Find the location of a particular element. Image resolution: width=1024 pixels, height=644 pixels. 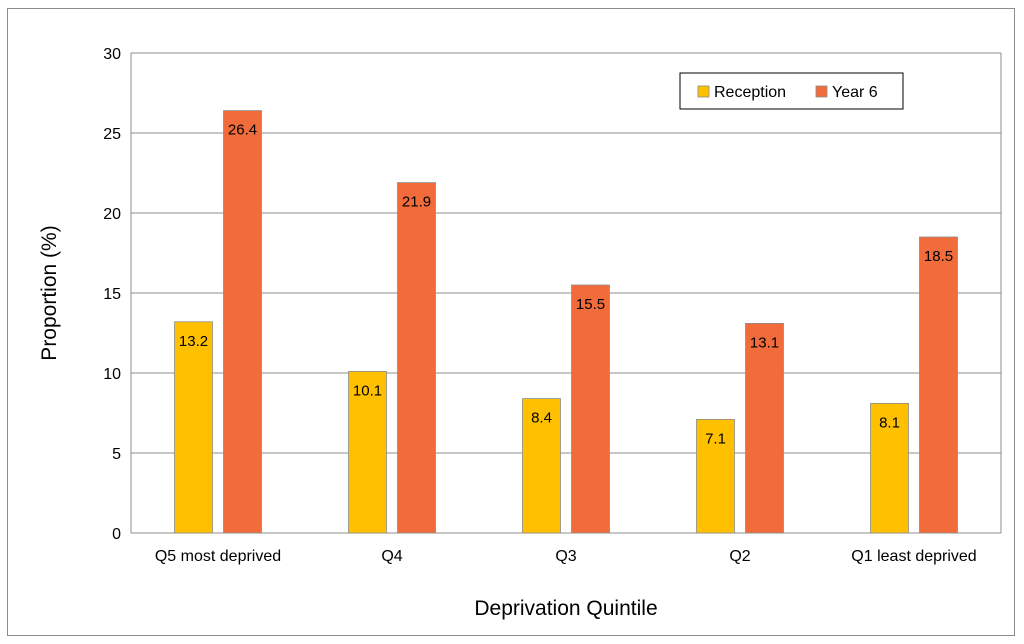

data-label: 8.1 is located at coordinates (889, 422).